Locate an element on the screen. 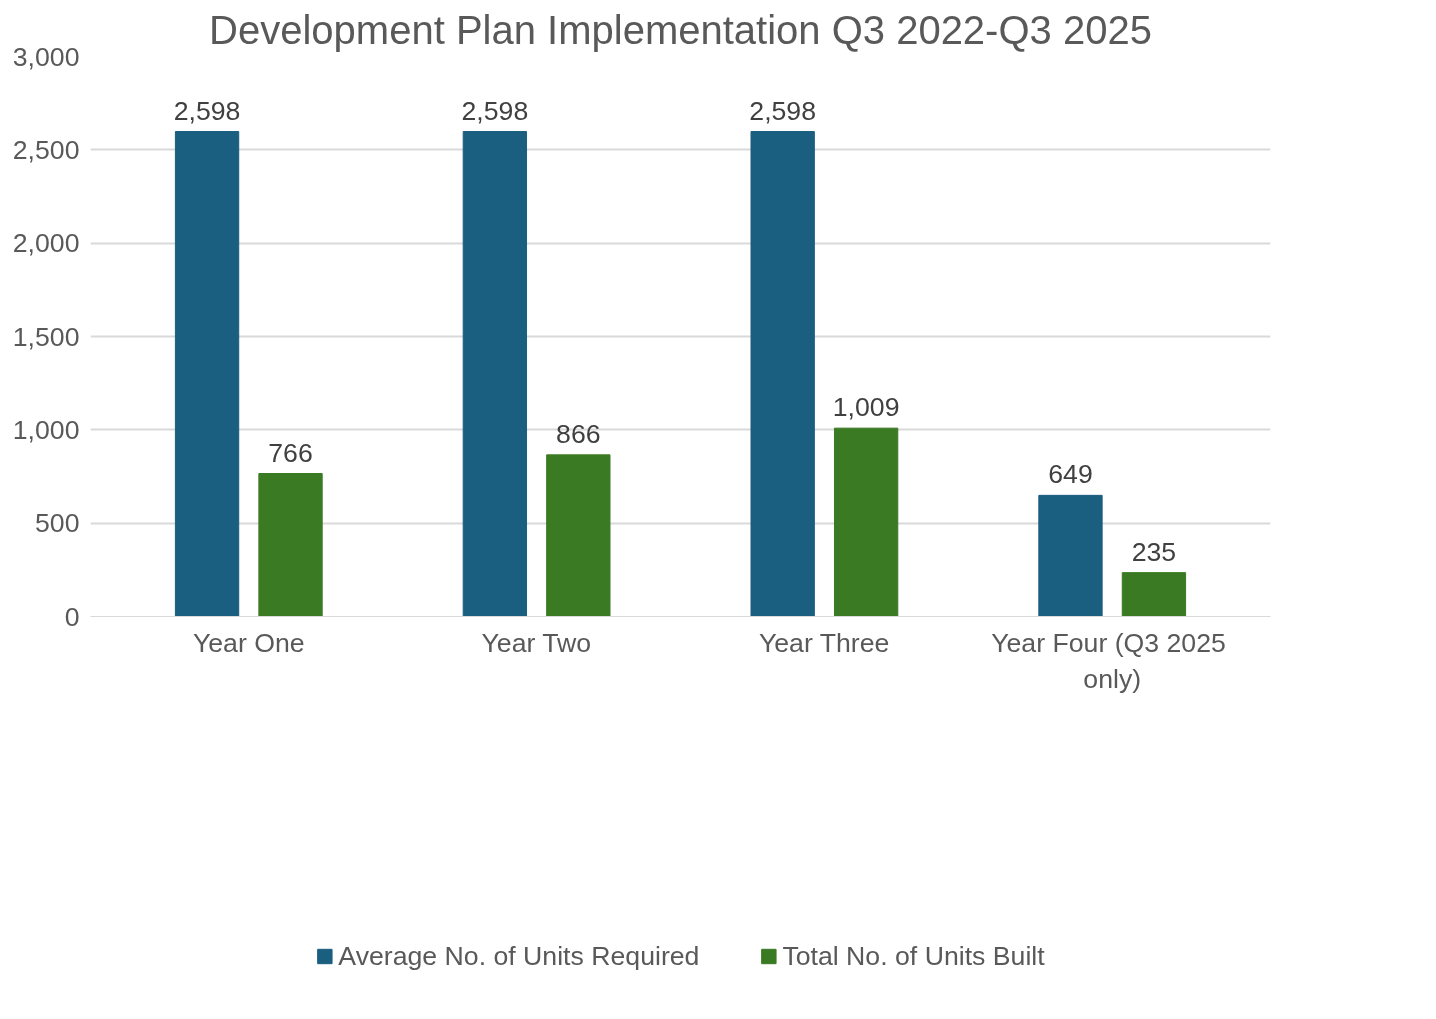  x-tick-label: Year Two is located at coordinates (536, 642).